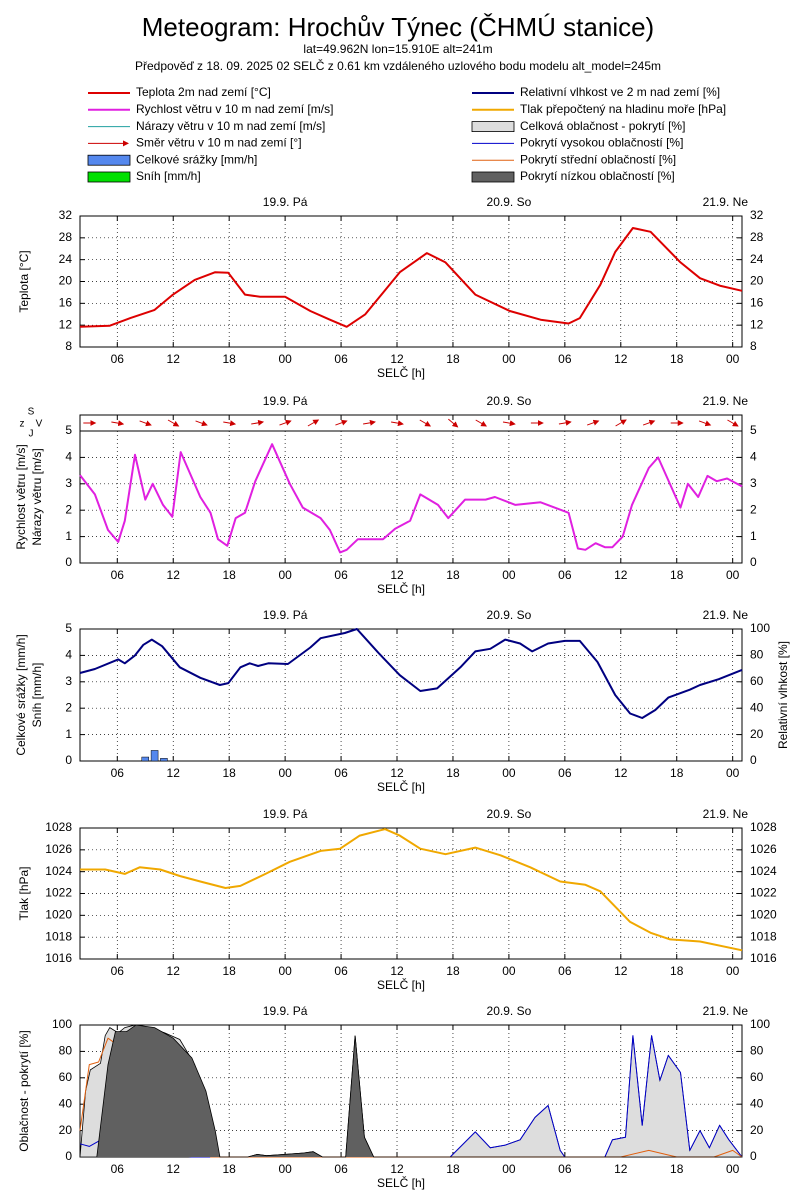 The height and width of the screenshot is (1200, 800). I want to click on y2-tick-label: 40, so click(757, 707).